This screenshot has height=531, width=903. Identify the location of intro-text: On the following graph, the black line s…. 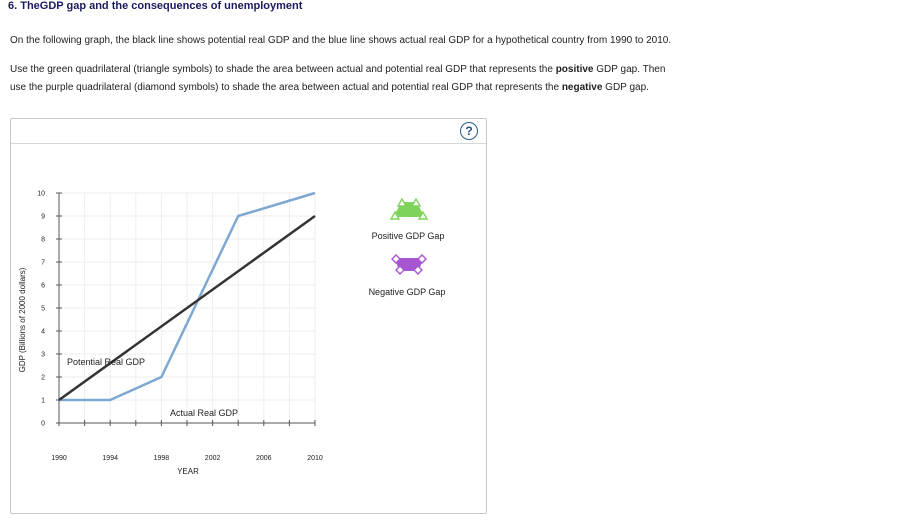
(341, 40).